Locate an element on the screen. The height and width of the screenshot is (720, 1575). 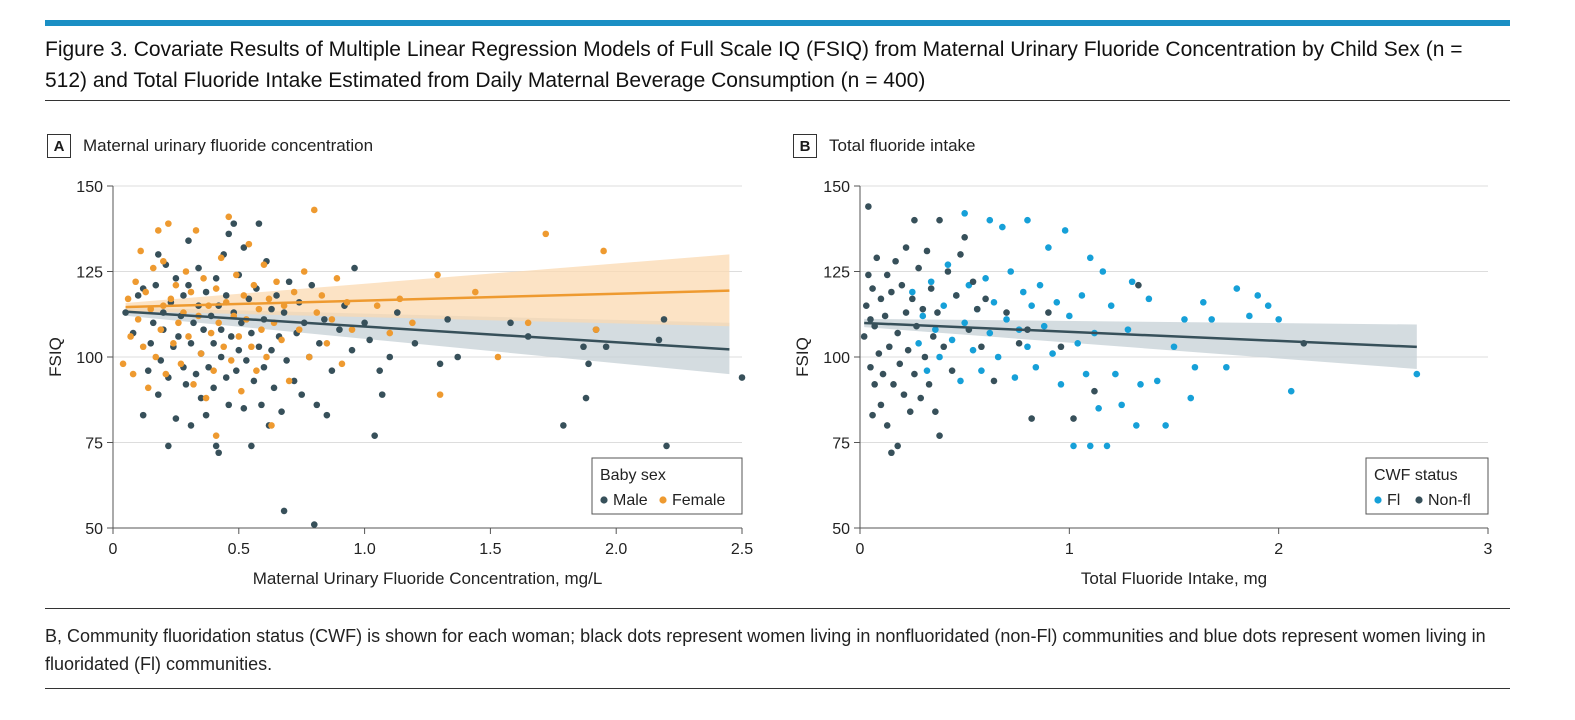
panel-b-xtick-label: 1 is located at coordinates (1069, 549).